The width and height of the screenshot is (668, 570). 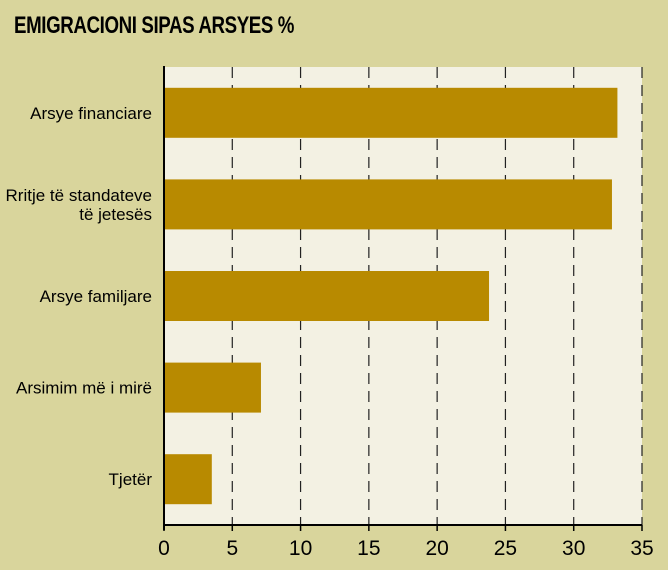 I want to click on category-label-line: të jetesës, so click(x=115, y=214).